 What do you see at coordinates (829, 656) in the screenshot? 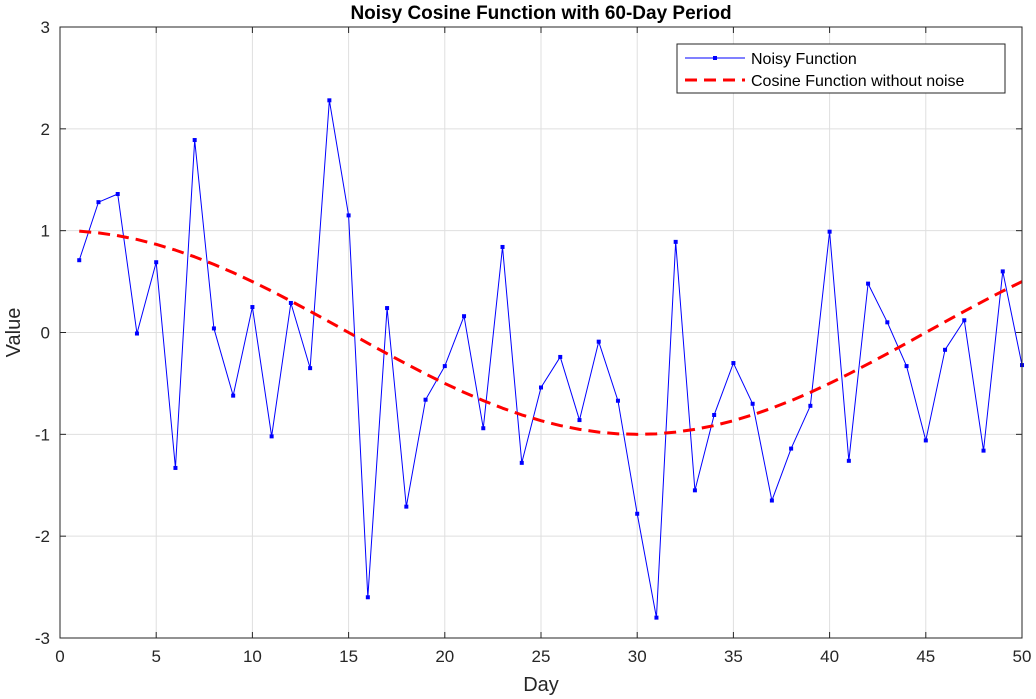
I see `x-tick-label: 40` at bounding box center [829, 656].